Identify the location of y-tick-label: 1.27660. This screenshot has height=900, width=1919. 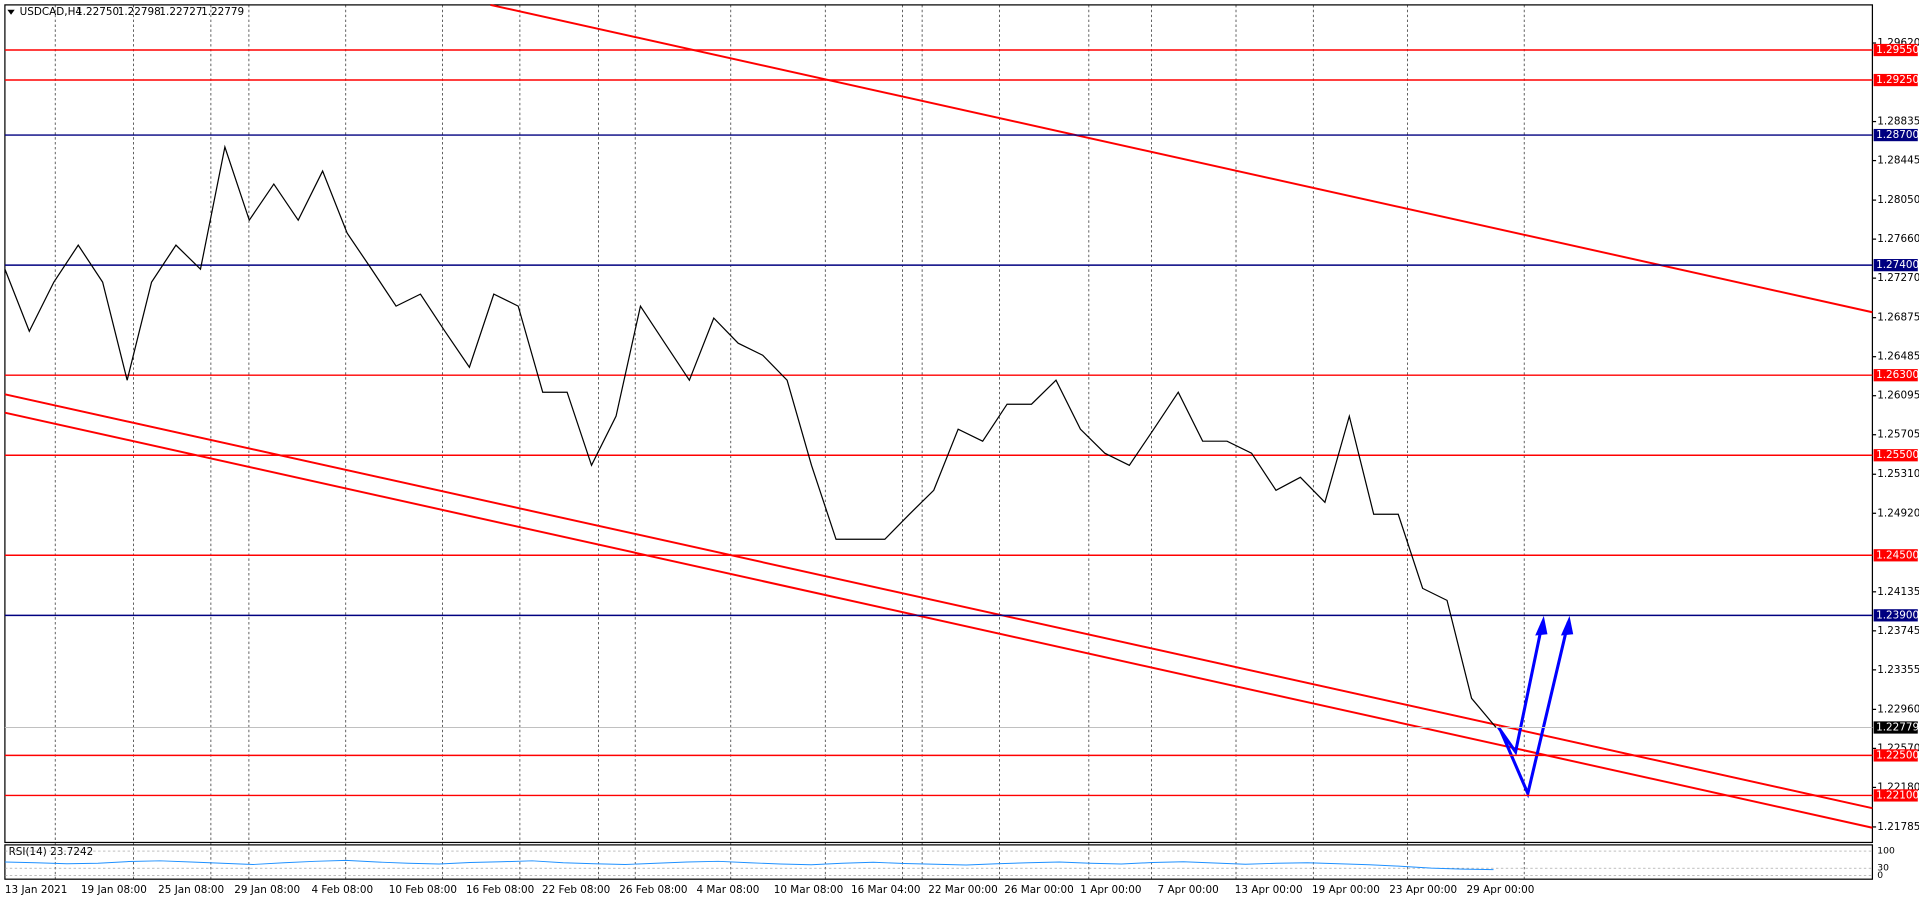
(1898, 239).